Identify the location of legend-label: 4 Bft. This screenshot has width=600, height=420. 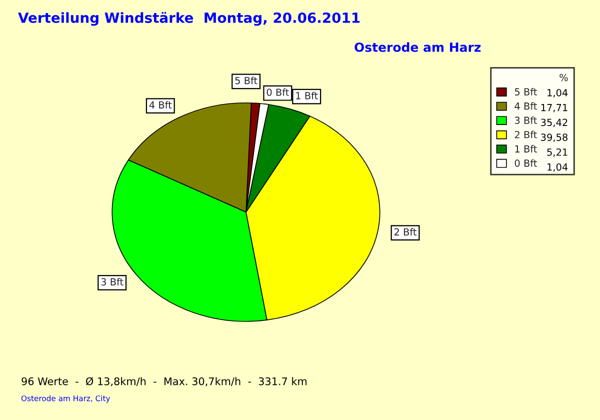
(525, 106).